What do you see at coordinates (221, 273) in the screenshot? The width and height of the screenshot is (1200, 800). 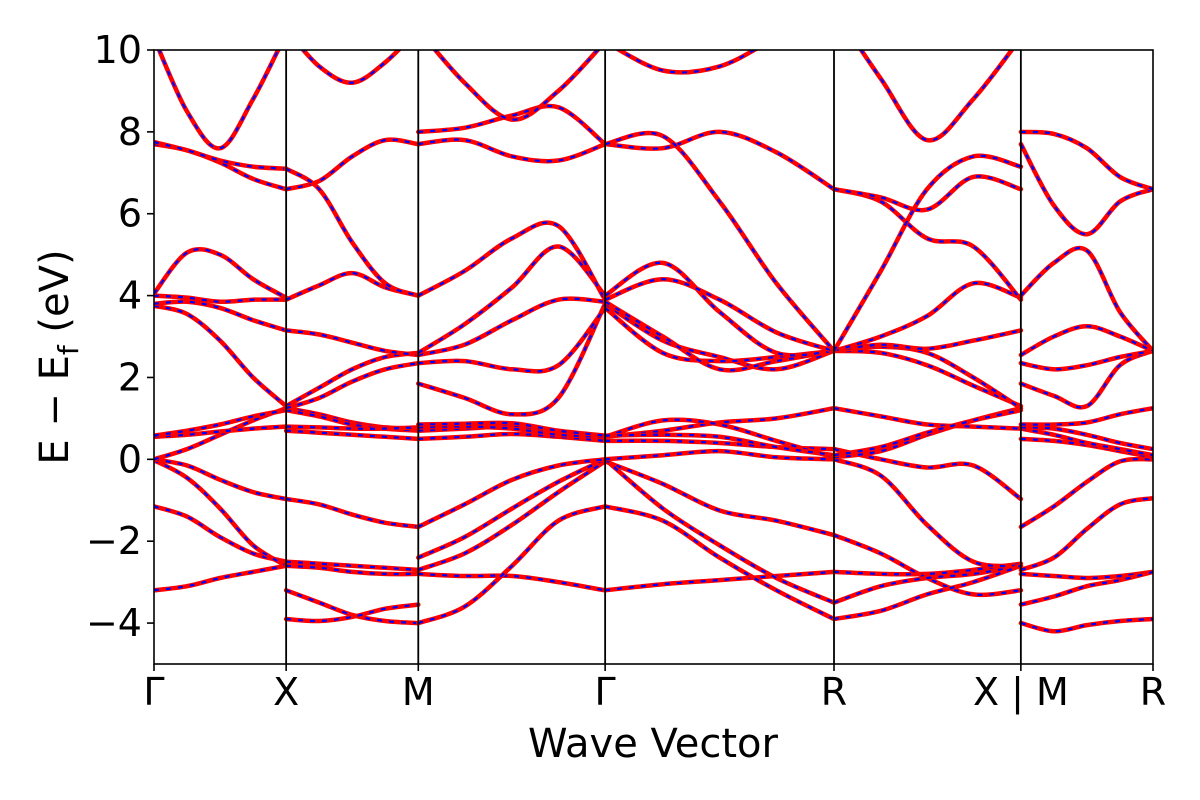 I see `band-line-dft-s0-b10` at bounding box center [221, 273].